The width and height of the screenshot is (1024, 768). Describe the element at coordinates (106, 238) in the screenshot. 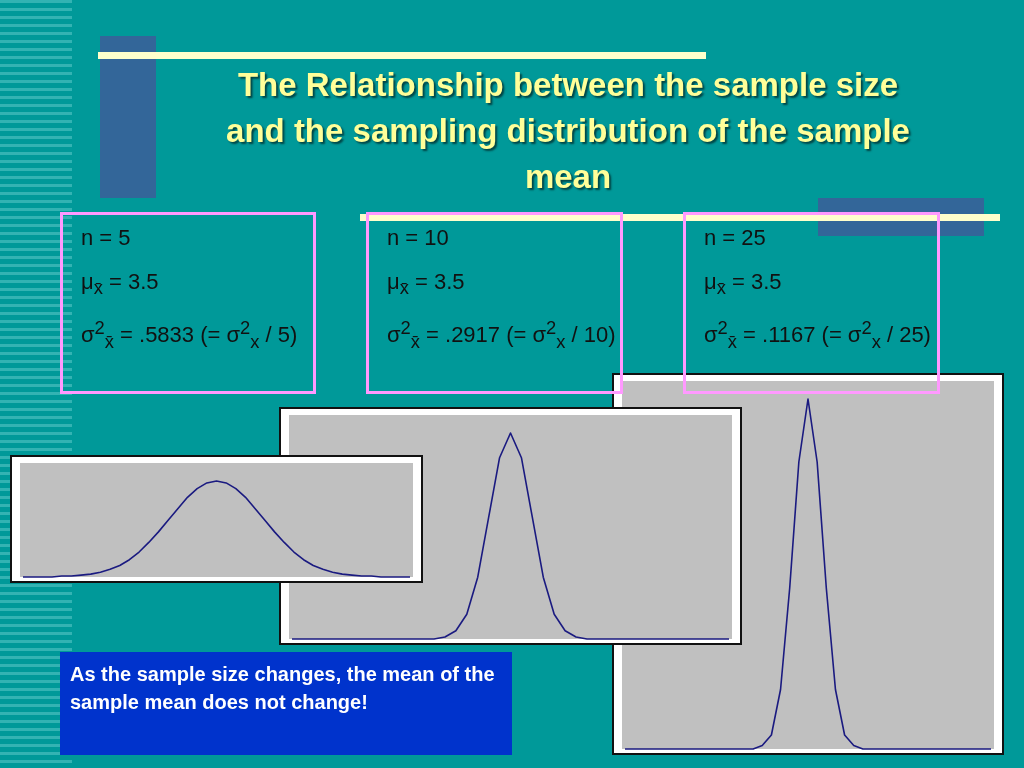

I see `text: n = 5` at that location.